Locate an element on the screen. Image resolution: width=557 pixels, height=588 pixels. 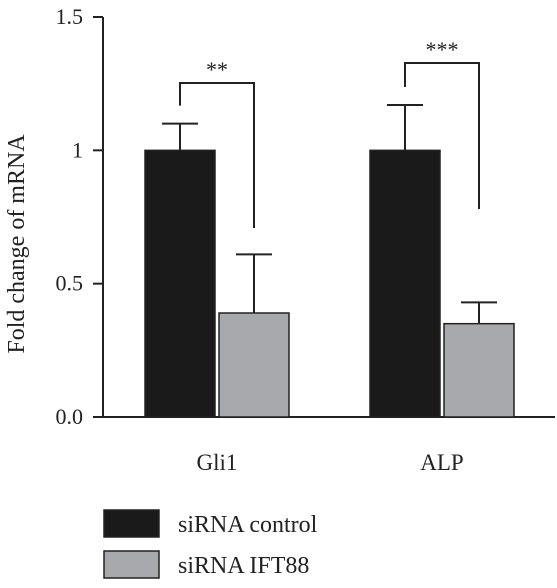
x-category-label: ALP is located at coordinates (441, 462).